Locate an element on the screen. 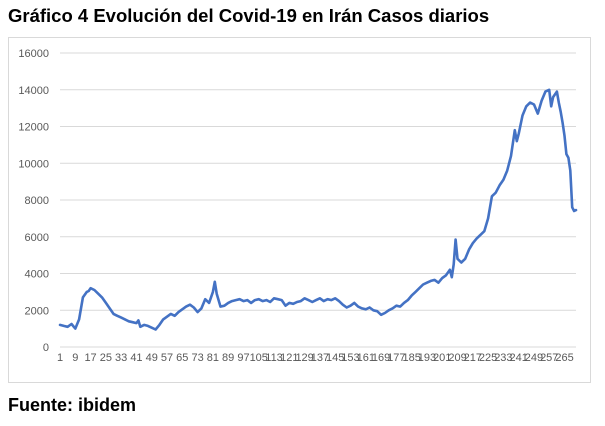 The width and height of the screenshot is (605, 426). x-tick-label: 129 is located at coordinates (304, 358).